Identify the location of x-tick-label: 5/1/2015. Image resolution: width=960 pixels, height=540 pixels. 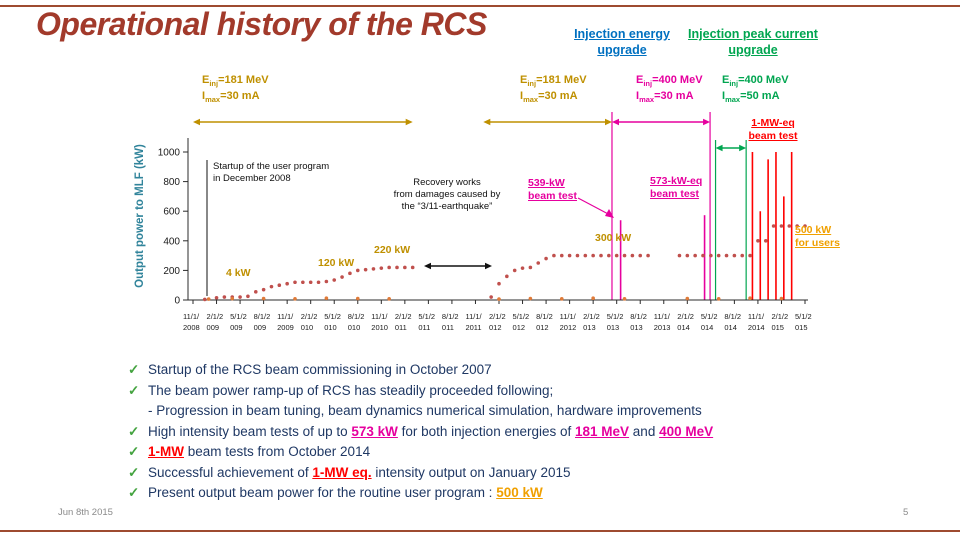
(803, 322).